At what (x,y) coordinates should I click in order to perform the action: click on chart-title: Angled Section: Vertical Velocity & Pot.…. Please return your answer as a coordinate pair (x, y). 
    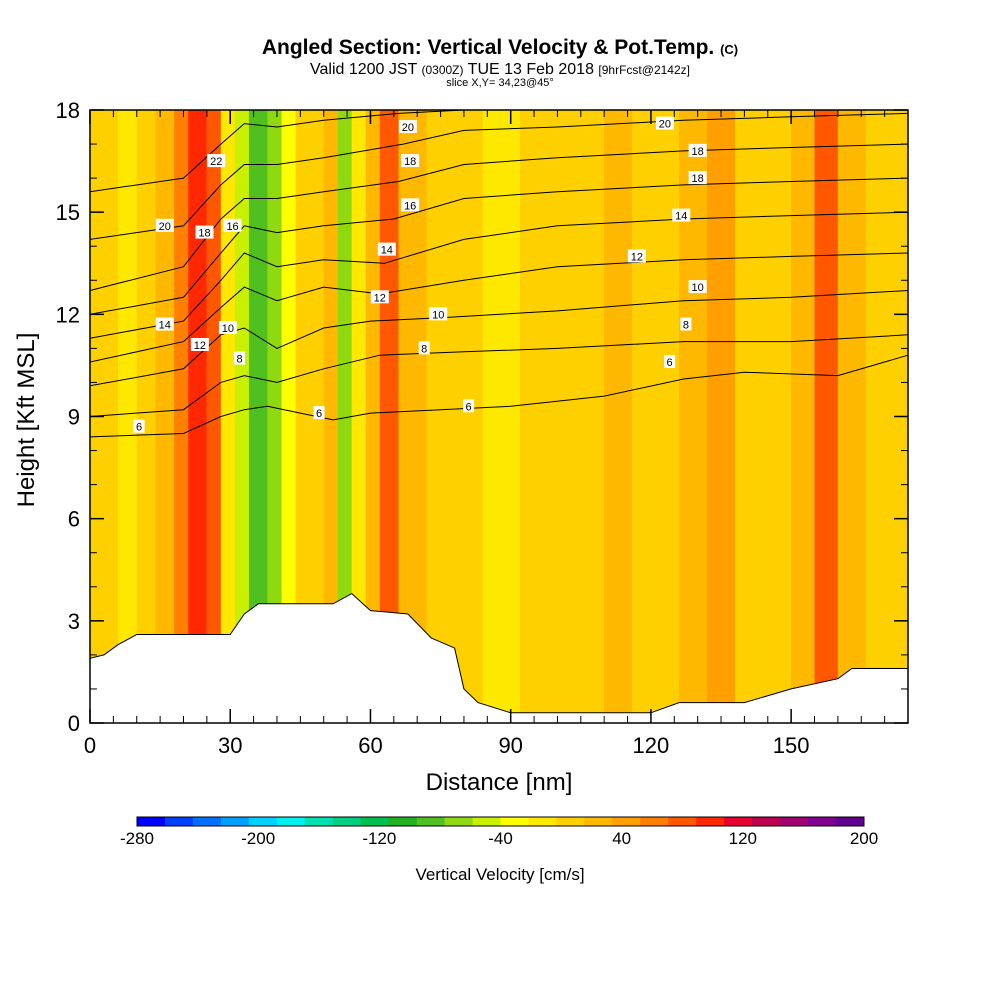
    Looking at the image, I should click on (500, 47).